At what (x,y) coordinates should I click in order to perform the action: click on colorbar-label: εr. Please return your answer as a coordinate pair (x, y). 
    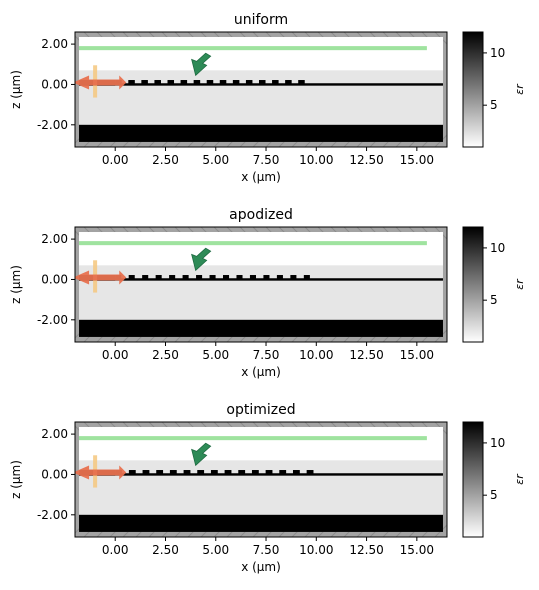
    Looking at the image, I should click on (519, 284).